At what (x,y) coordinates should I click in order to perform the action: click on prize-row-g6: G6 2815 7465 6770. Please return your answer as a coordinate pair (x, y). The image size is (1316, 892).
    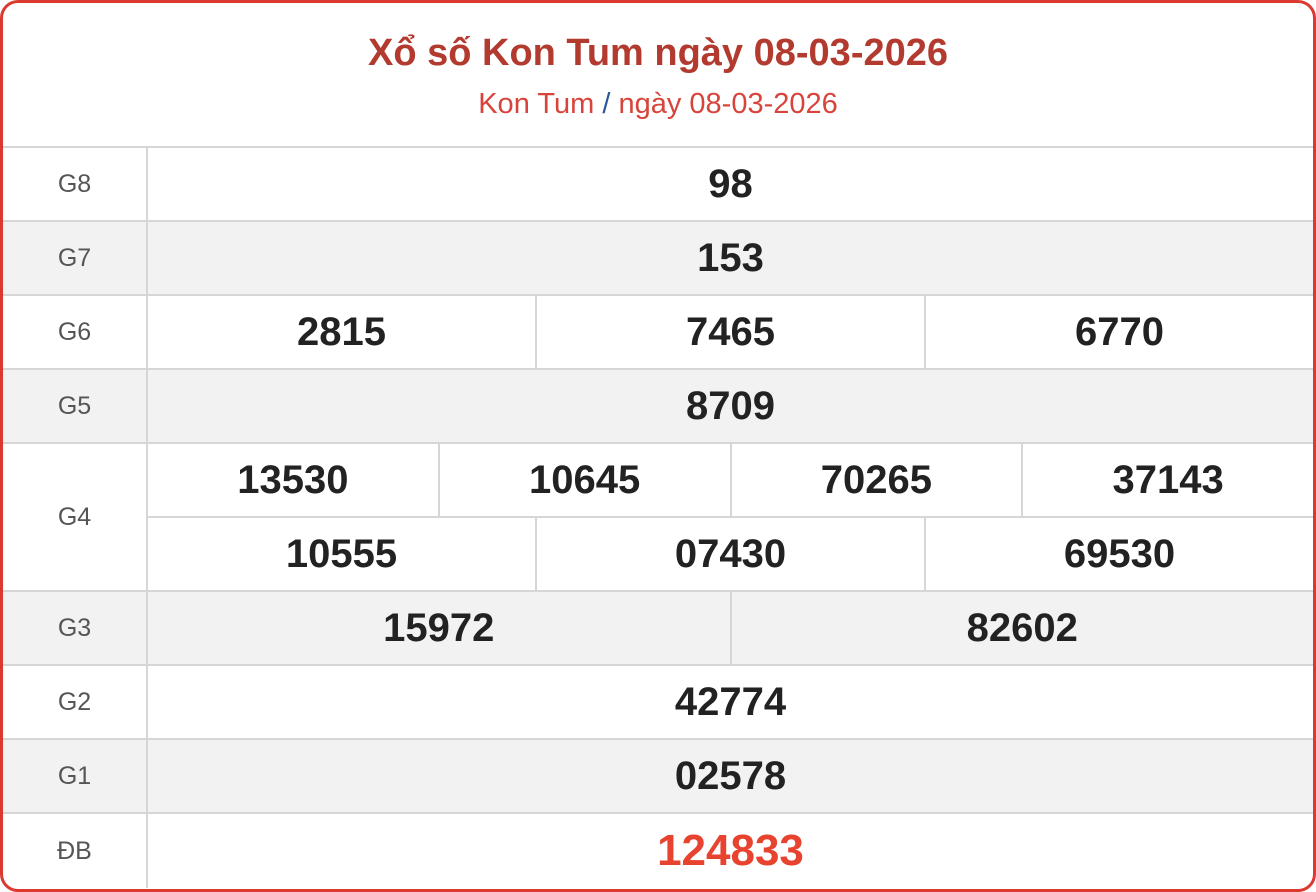
    Looking at the image, I should click on (658, 333).